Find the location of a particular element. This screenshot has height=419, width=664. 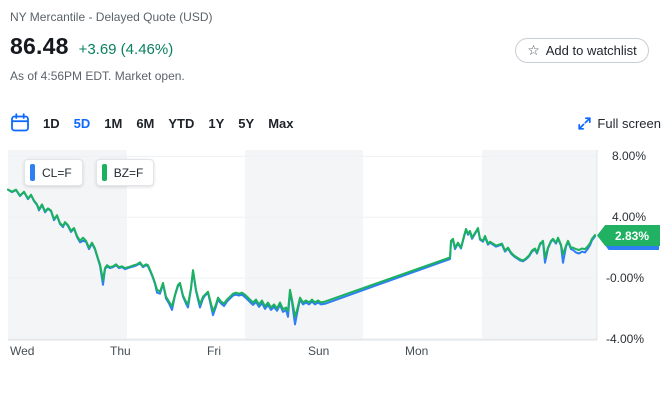

x-axis-label-wed: Wed is located at coordinates (22, 351).